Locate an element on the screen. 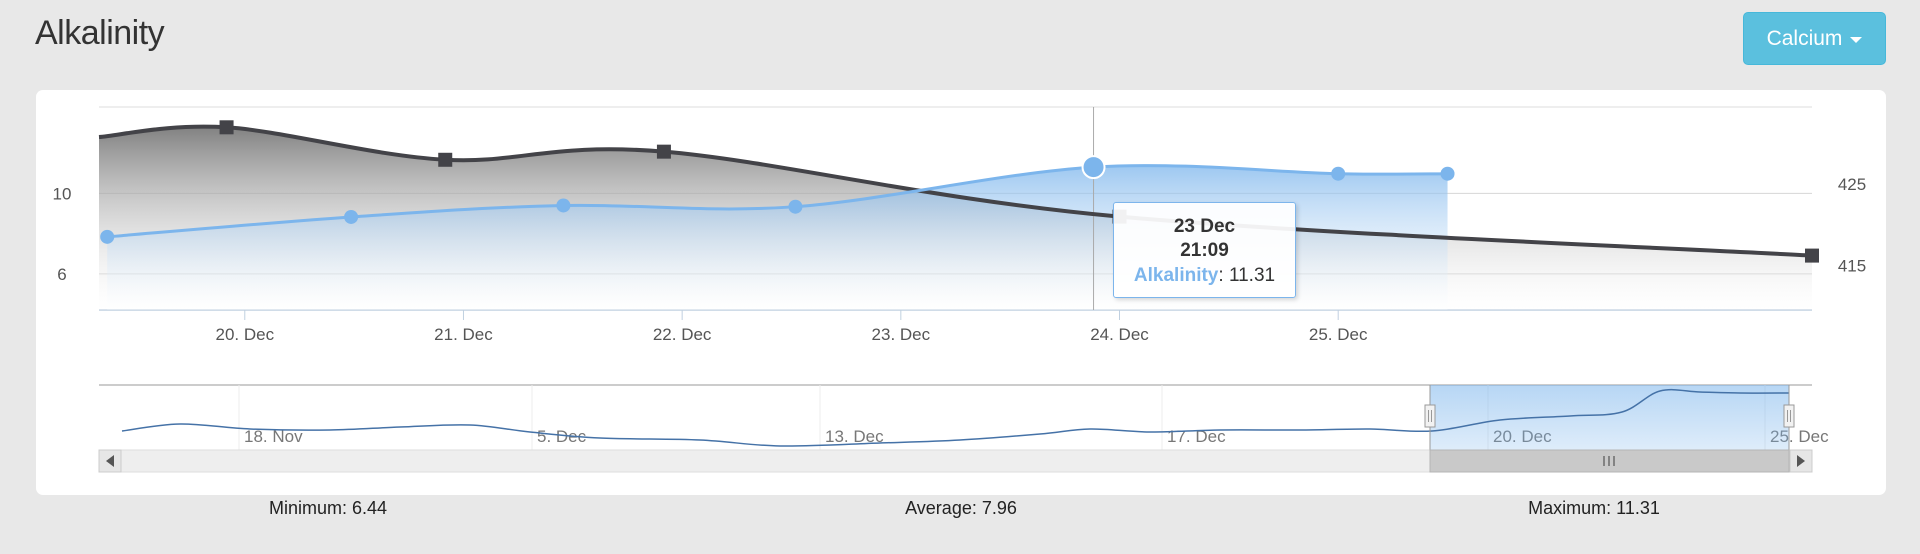 This screenshot has height=554, width=1920. x-tick-label: 21. Dec is located at coordinates (463, 334).